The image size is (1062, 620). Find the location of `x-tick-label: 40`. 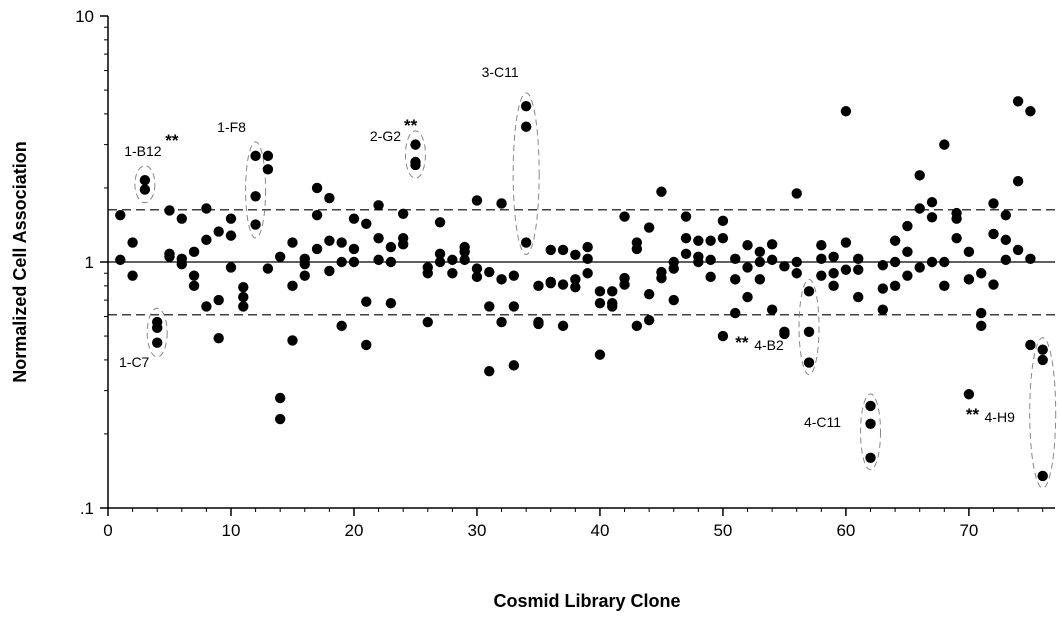

x-tick-label: 40 is located at coordinates (599, 530).